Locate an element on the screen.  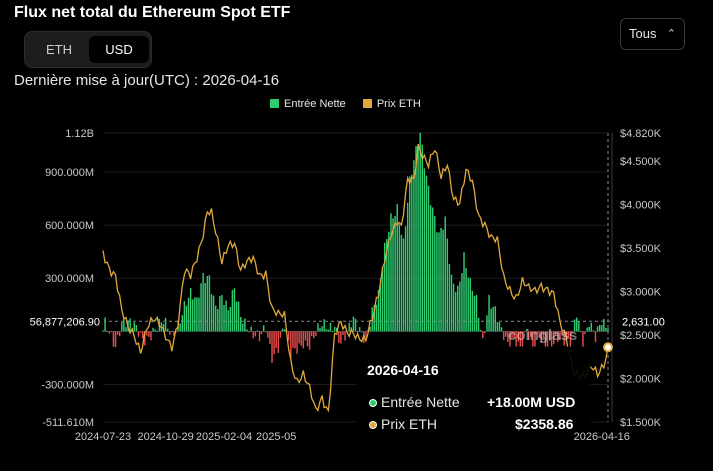
y-left-tick-label: -300.000M is located at coordinates (67, 386).